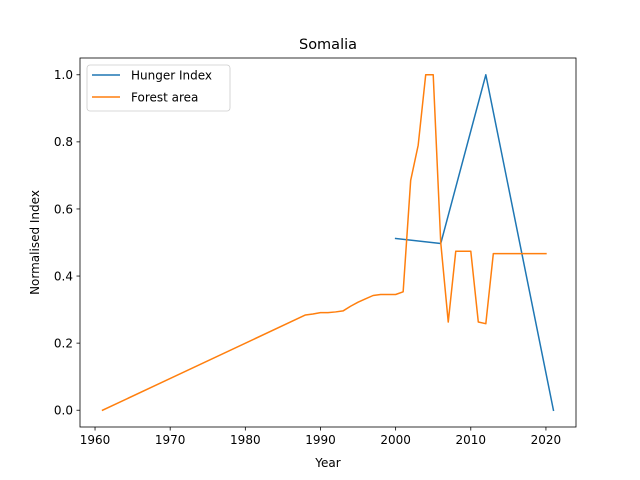 This screenshot has width=640, height=480. What do you see at coordinates (320, 440) in the screenshot?
I see `x-tick-label: 1990` at bounding box center [320, 440].